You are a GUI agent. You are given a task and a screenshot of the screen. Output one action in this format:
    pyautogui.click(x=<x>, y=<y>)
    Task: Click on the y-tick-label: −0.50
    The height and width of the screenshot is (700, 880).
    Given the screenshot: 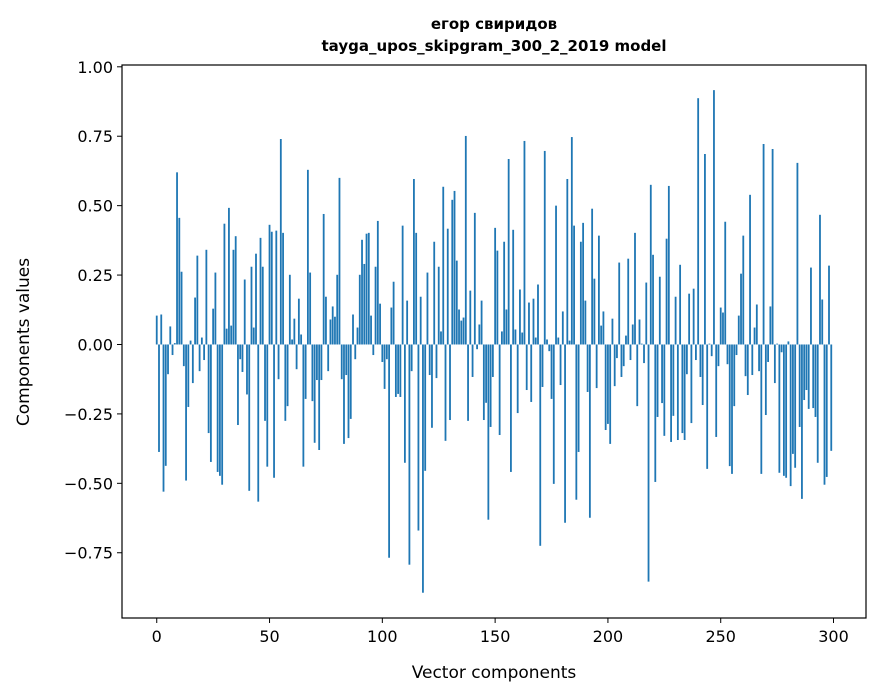 What is the action you would take?
    pyautogui.click(x=88, y=483)
    